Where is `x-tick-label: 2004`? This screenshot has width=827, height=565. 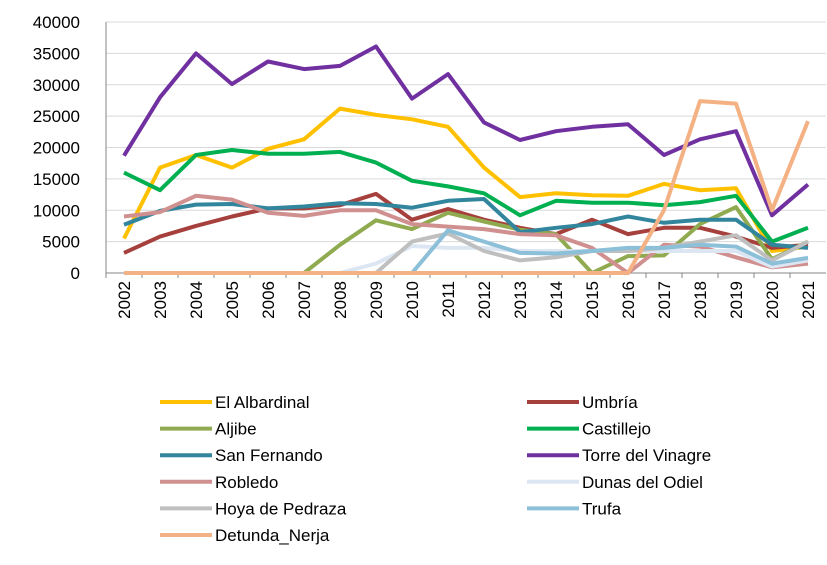 x-tick-label: 2004 is located at coordinates (196, 300).